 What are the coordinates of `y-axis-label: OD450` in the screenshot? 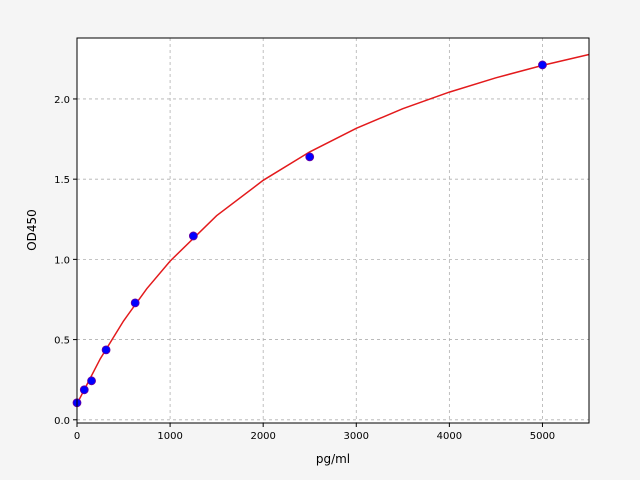 It's located at (32, 230).